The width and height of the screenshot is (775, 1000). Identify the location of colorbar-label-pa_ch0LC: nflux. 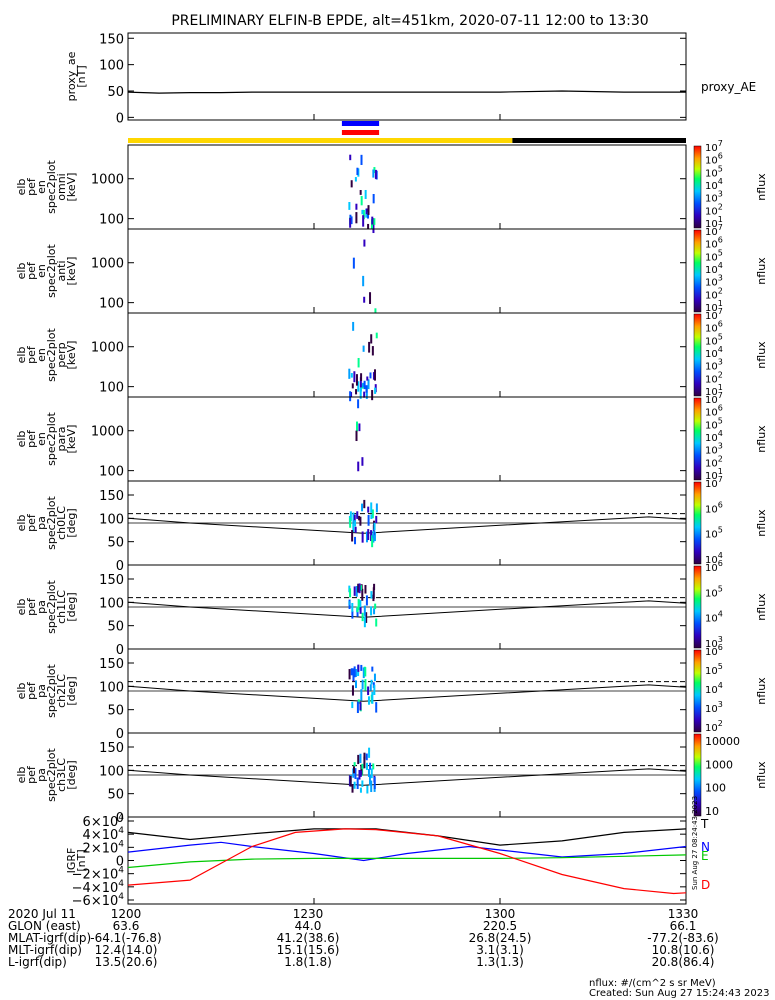
(761, 523).